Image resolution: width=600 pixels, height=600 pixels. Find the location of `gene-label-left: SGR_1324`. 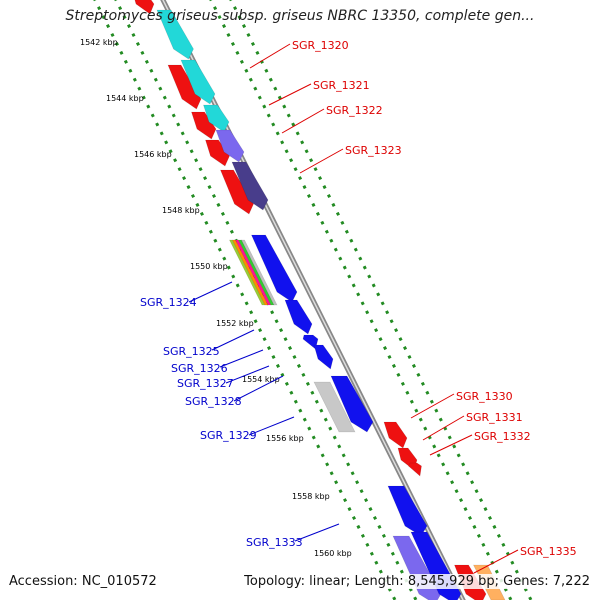

gene-label-left: SGR_1324 is located at coordinates (168, 302).